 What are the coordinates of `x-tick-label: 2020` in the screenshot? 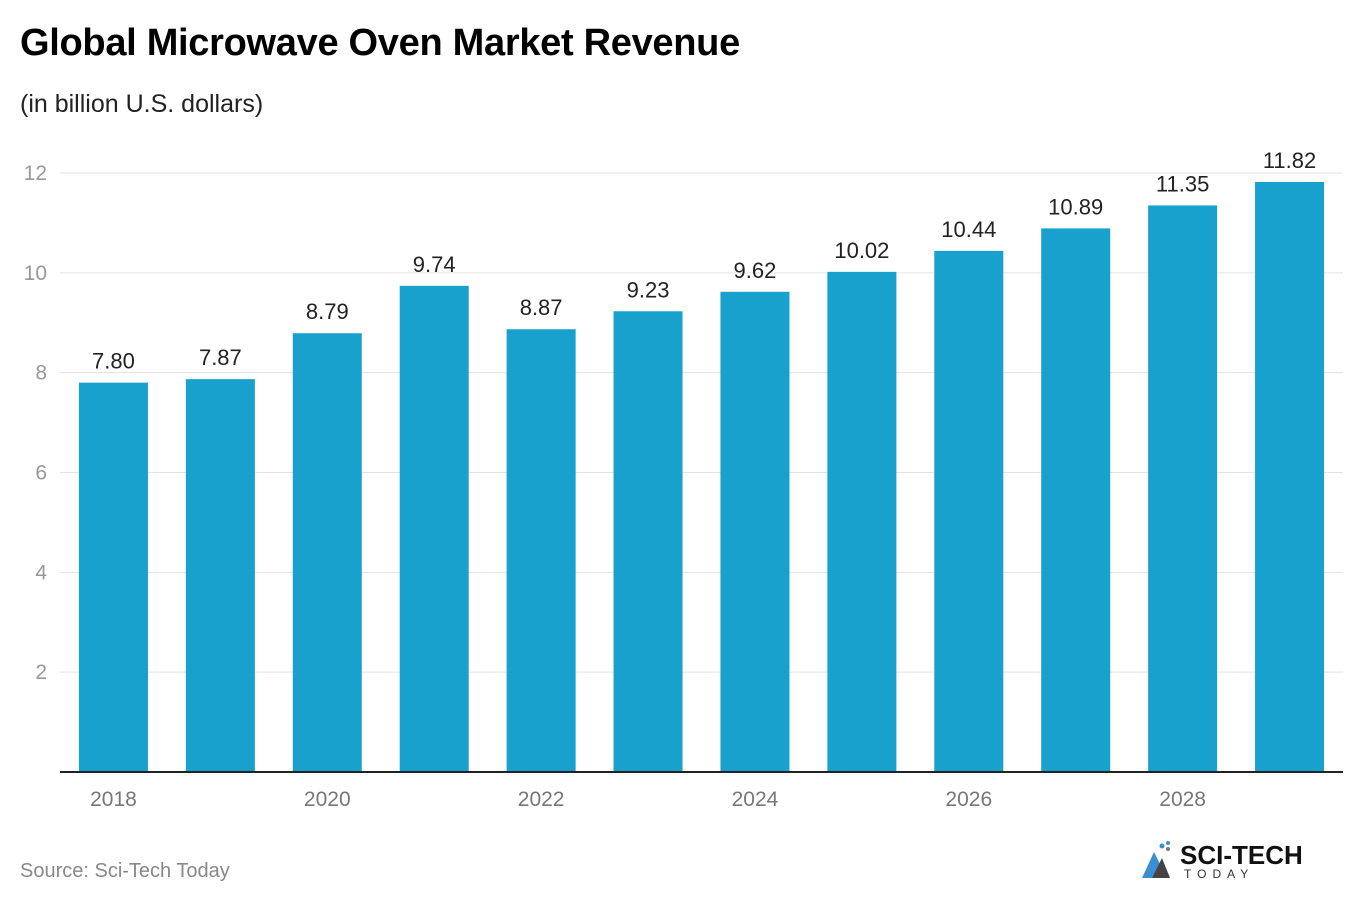 It's located at (327, 799).